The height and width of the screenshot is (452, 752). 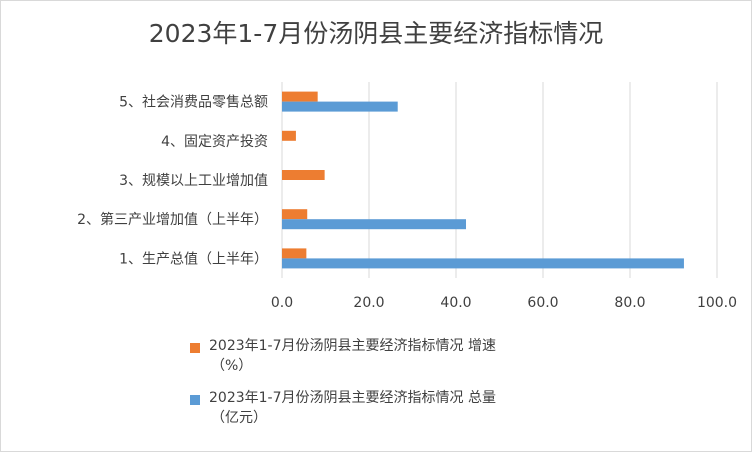 I want to click on legend-swatch-total, so click(x=195, y=400).